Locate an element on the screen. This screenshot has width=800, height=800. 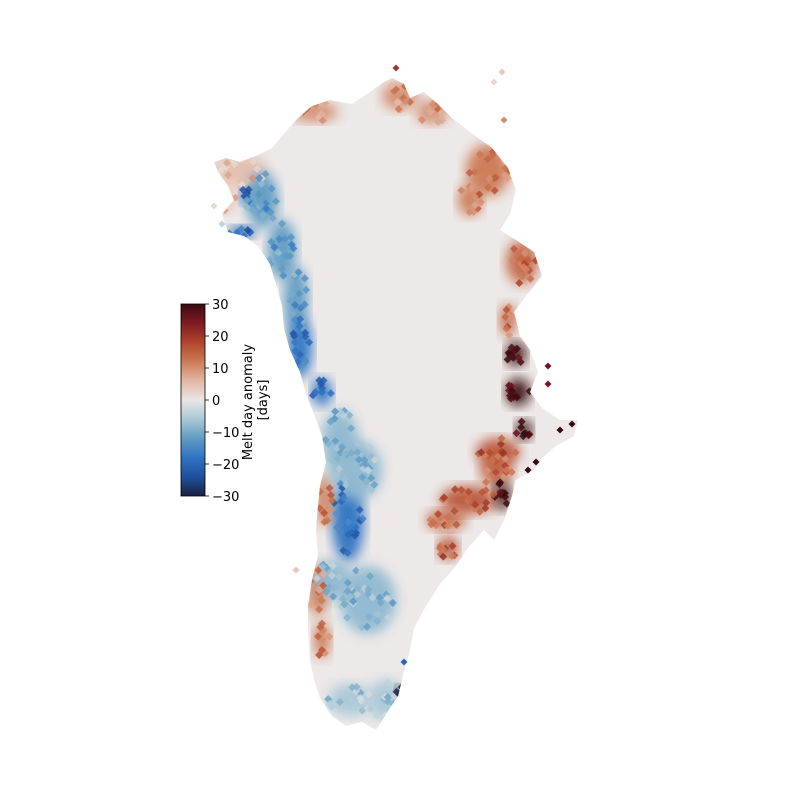
colorbar-tick-label: −30 is located at coordinates (225, 497).